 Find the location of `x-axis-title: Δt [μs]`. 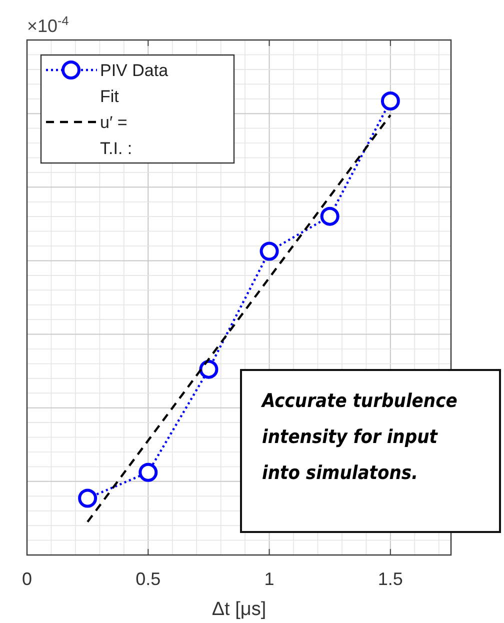

x-axis-title: Δt [μs] is located at coordinates (239, 609).